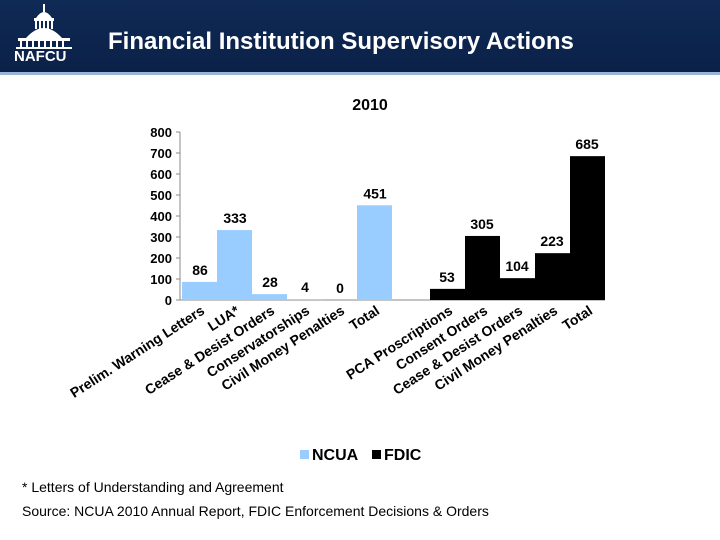  Describe the element at coordinates (161, 132) in the screenshot. I see `y-tick-label: 800` at that location.